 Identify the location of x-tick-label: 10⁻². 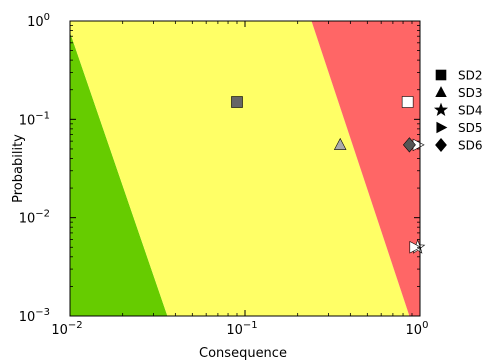
(66, 329).